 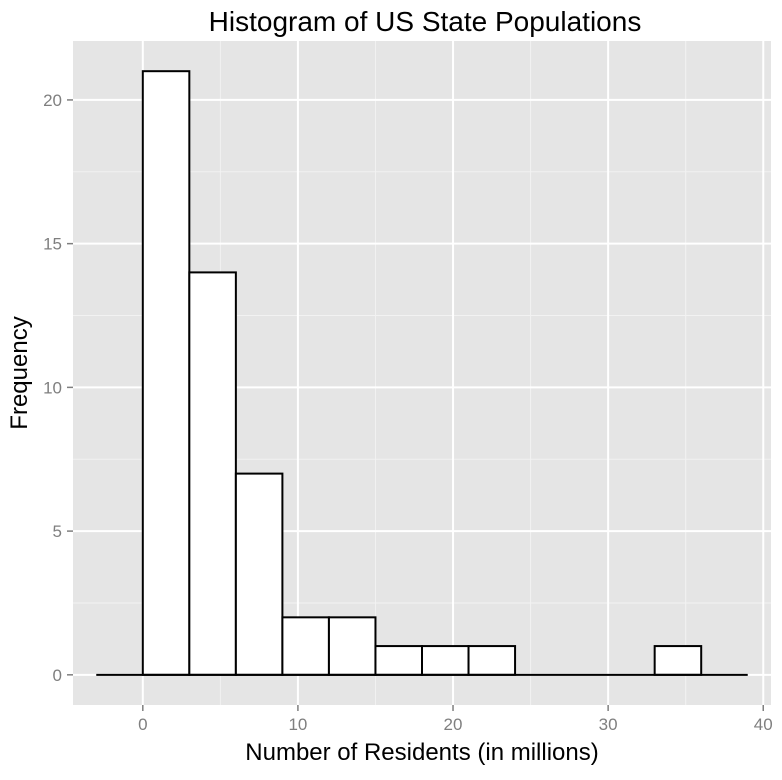 What do you see at coordinates (297, 724) in the screenshot?
I see `x-tick-label: 10` at bounding box center [297, 724].